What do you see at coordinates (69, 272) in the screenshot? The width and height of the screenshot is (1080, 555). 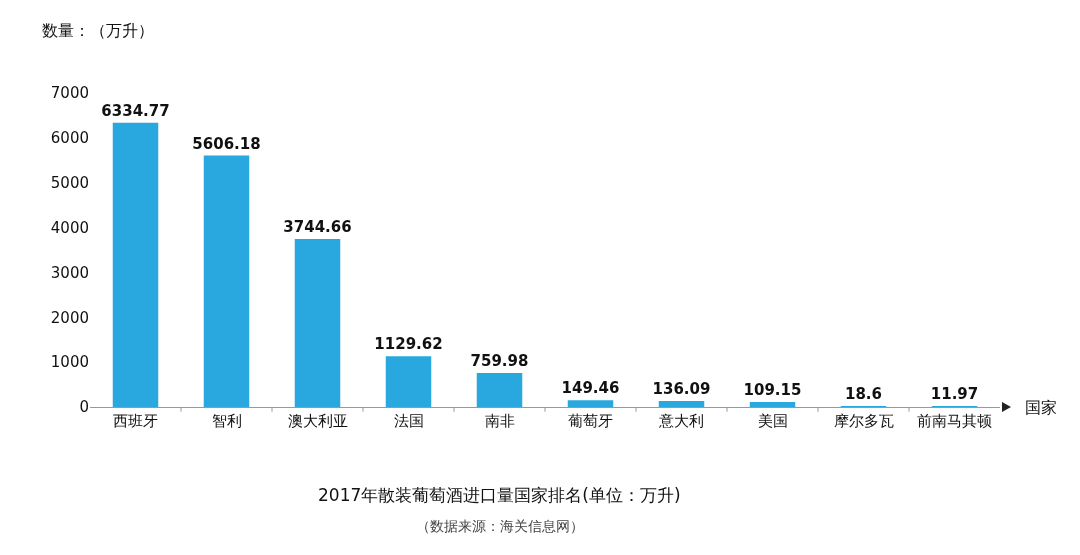 I see `y-tick-label: 3000` at bounding box center [69, 272].